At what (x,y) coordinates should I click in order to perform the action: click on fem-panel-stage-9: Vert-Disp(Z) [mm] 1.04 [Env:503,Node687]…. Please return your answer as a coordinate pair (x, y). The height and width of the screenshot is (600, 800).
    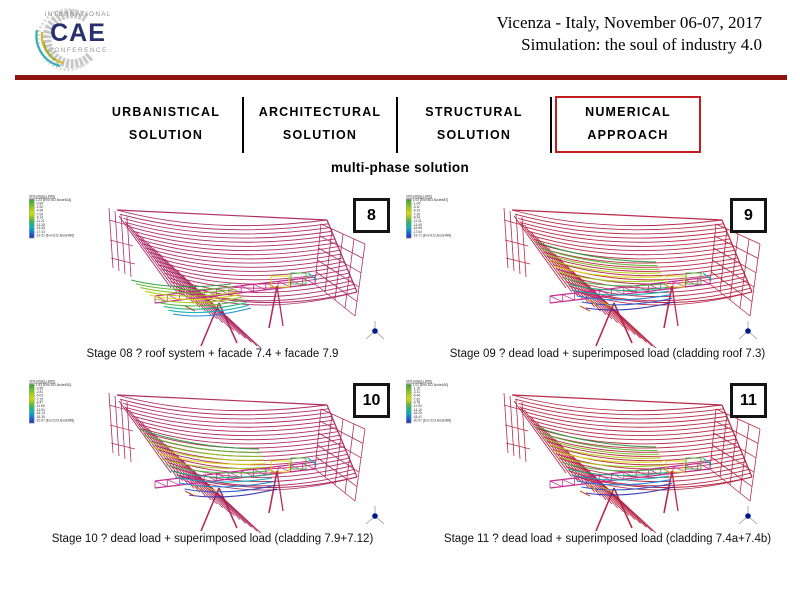
    Looking at the image, I should click on (600, 277).